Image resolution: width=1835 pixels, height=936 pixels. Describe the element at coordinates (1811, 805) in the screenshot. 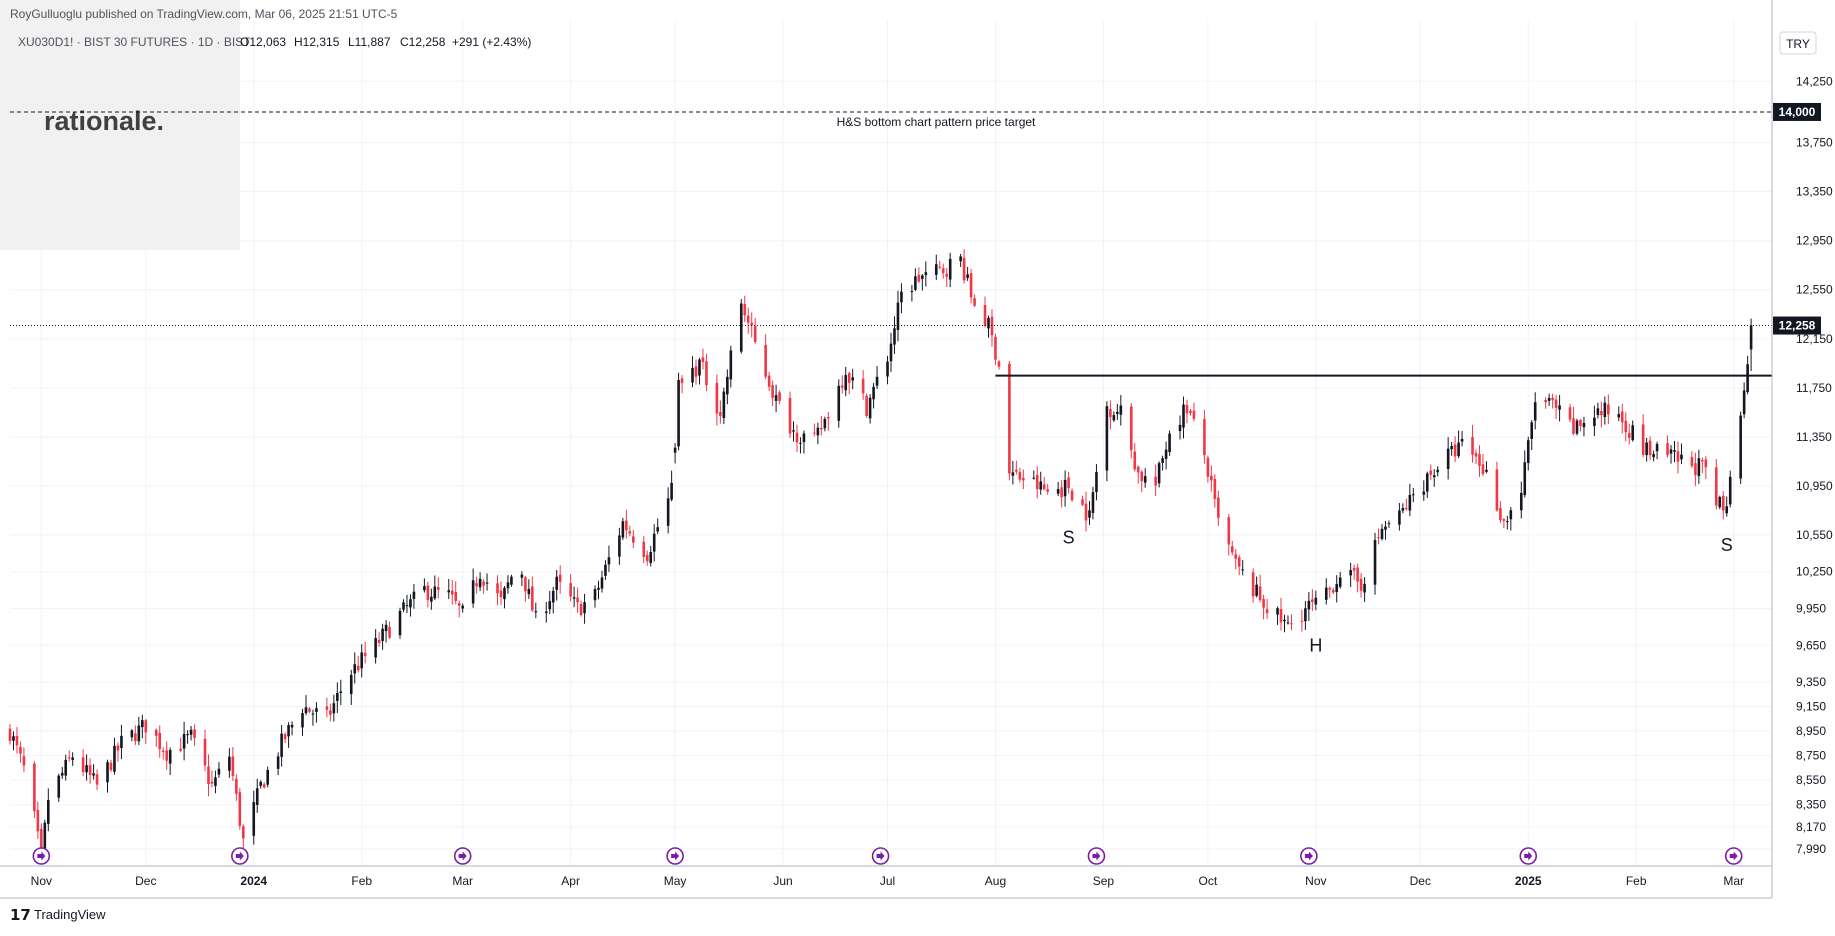

I see `price-tick-label: 8,350` at that location.